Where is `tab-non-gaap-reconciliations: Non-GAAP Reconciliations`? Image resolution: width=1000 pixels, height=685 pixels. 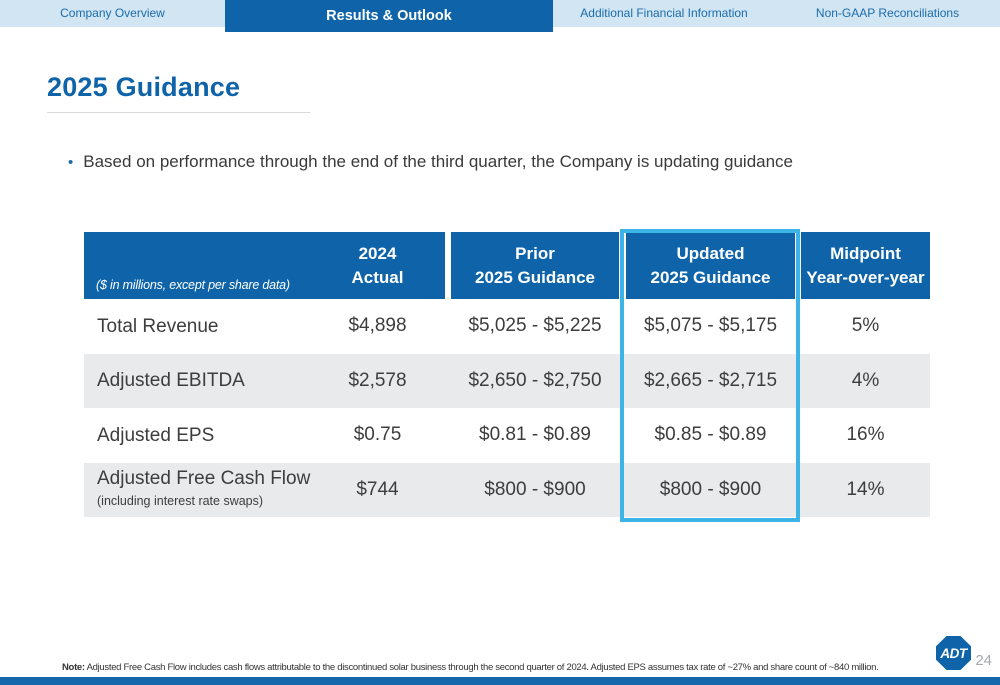
tab-non-gaap-reconciliations: Non-GAAP Reconciliations is located at coordinates (887, 13).